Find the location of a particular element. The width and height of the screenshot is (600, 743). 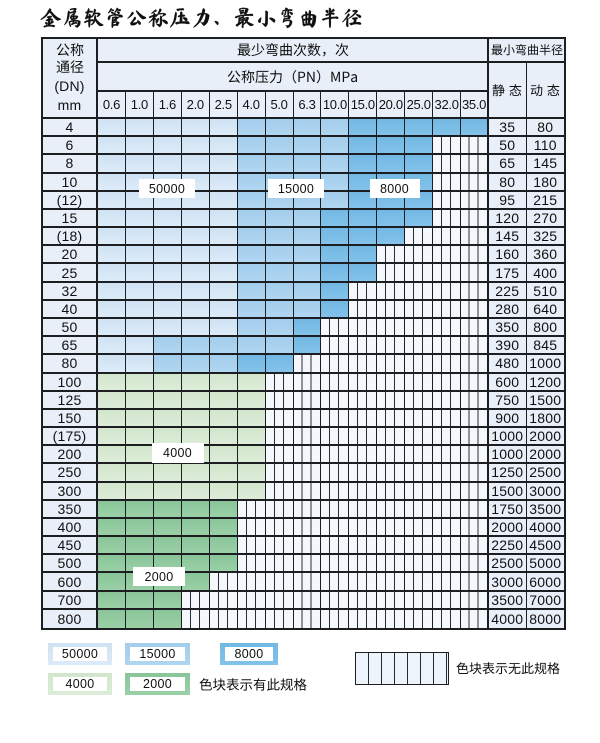

dn-cell: 32 is located at coordinates (70, 291).